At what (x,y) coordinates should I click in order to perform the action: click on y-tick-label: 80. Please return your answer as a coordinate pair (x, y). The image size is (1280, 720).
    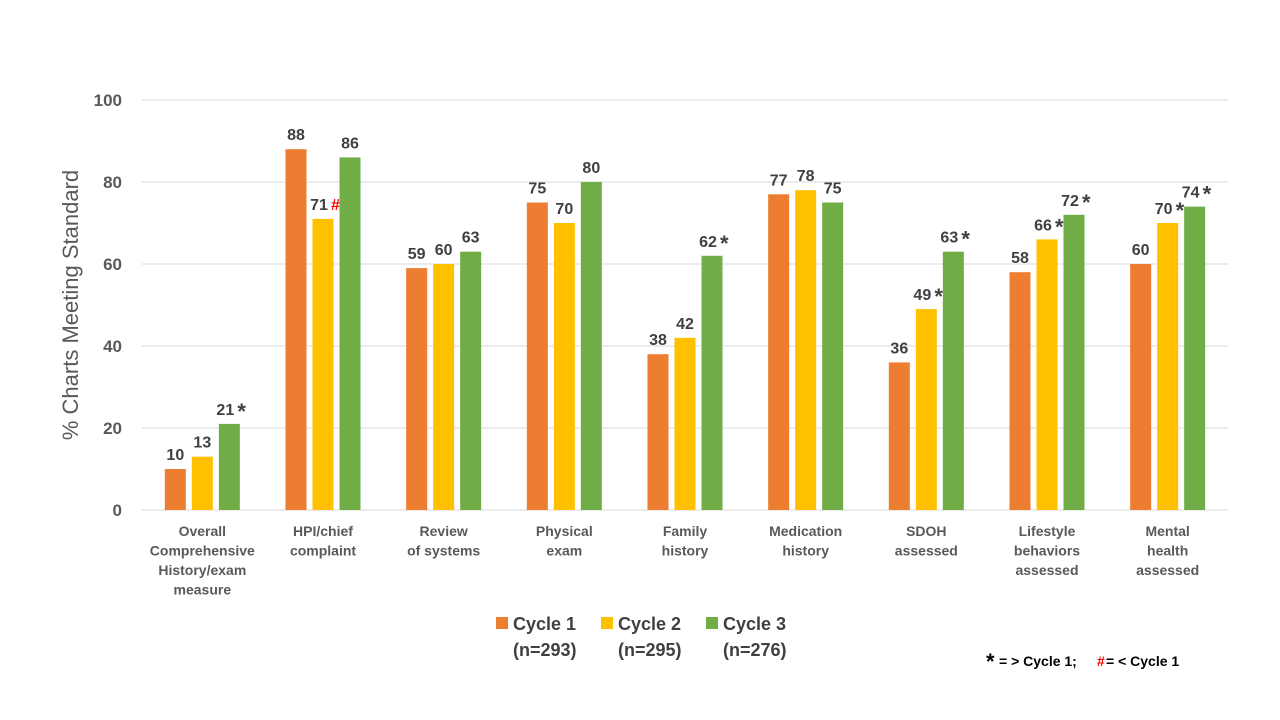
    Looking at the image, I should click on (112, 182).